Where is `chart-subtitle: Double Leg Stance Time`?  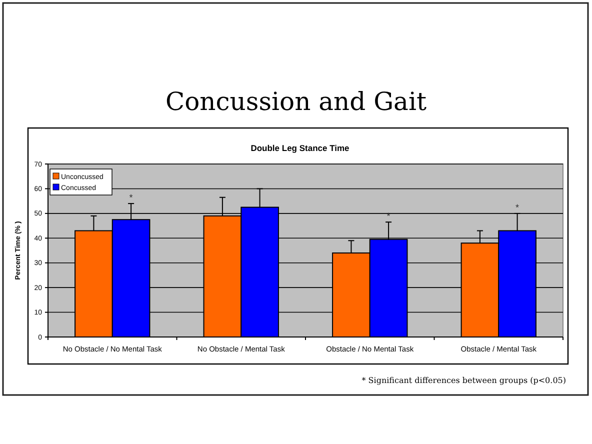 chart-subtitle: Double Leg Stance Time is located at coordinates (300, 148).